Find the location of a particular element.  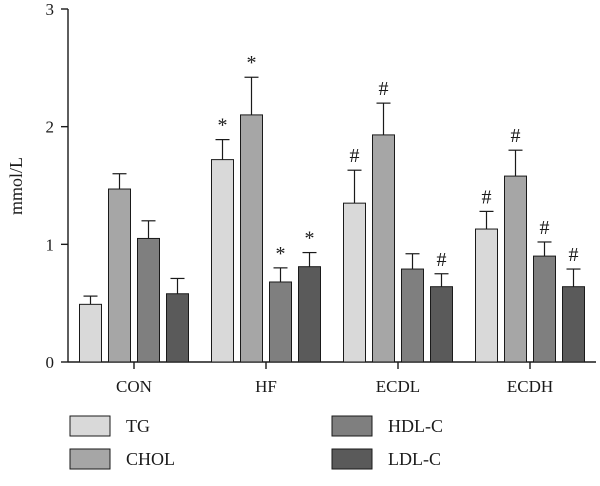

x-tick-label: CON is located at coordinates (134, 386).